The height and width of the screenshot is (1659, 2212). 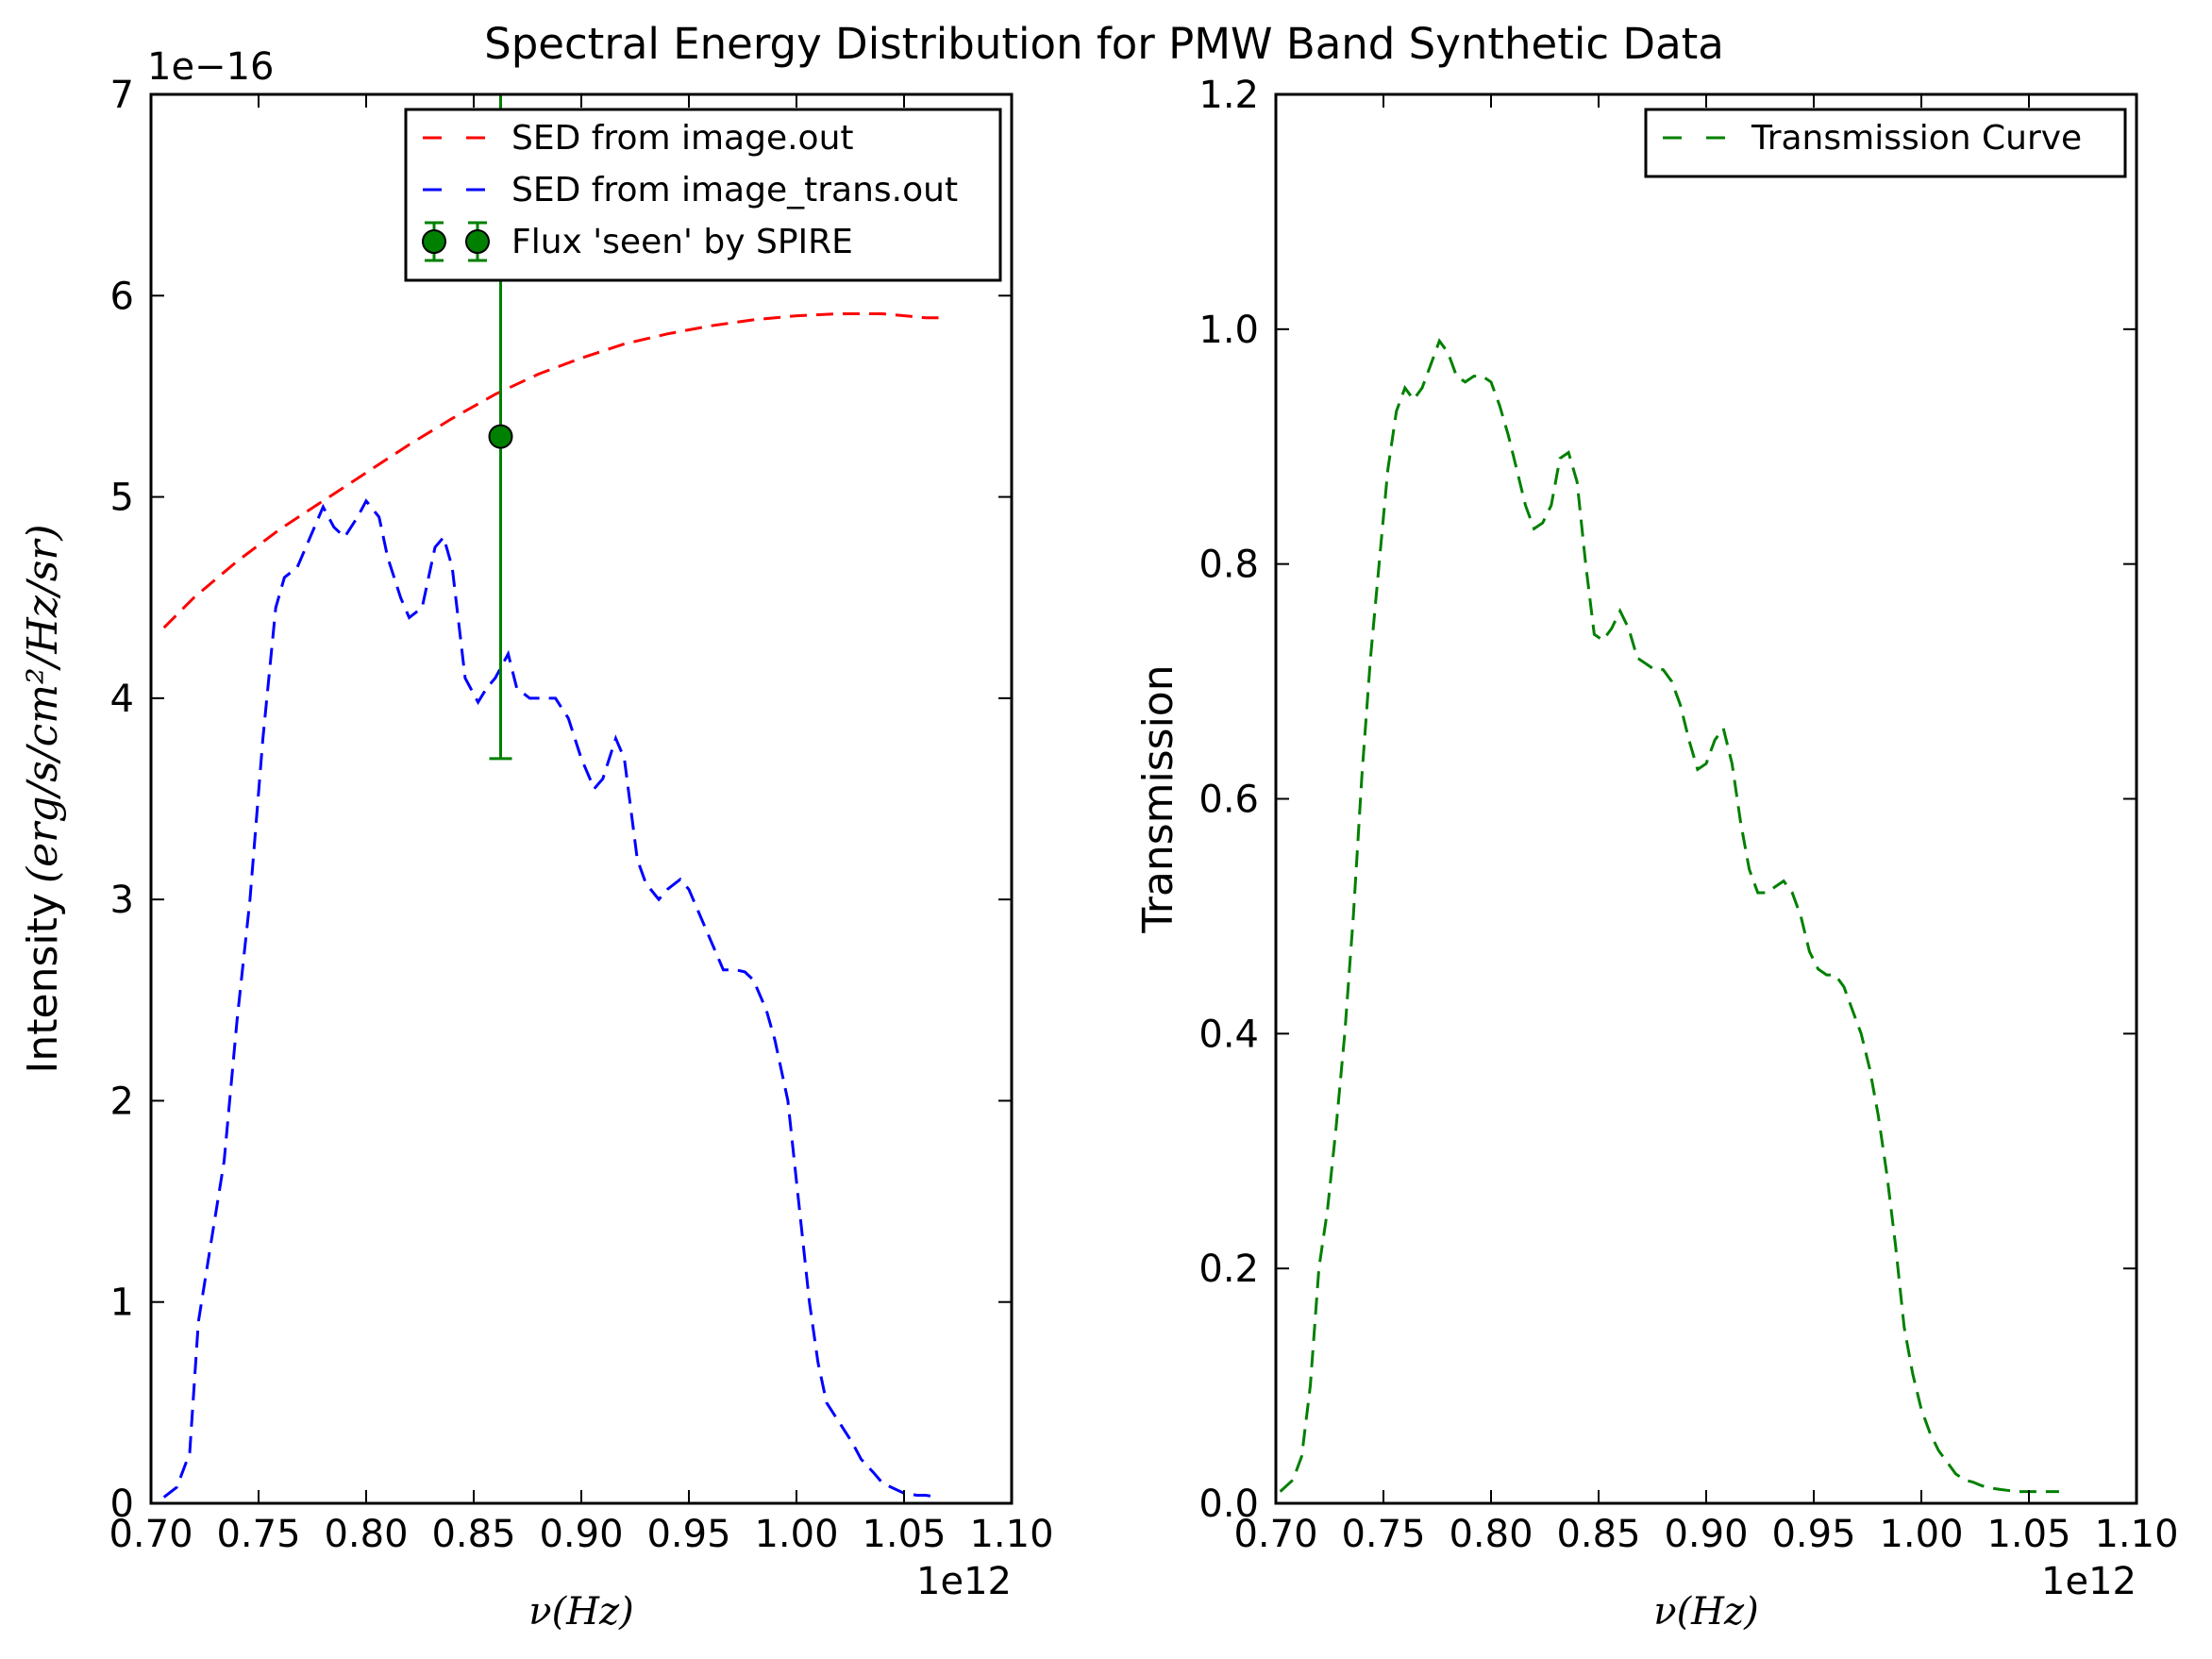 What do you see at coordinates (122, 296) in the screenshot?
I see `y-tick-label: 6` at bounding box center [122, 296].